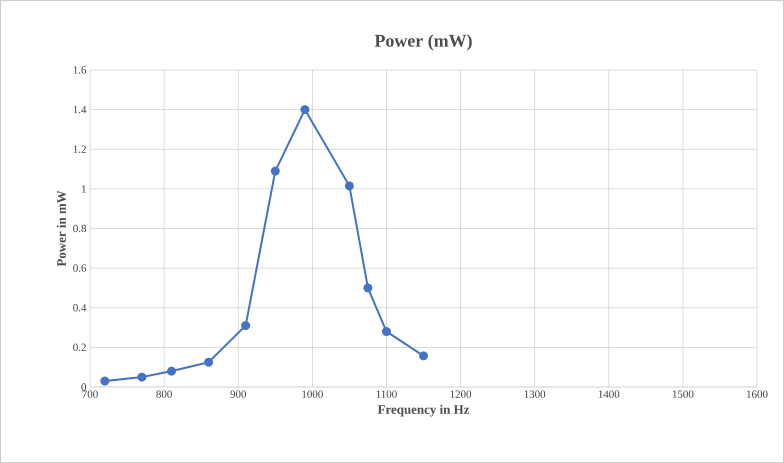 The width and height of the screenshot is (784, 463). What do you see at coordinates (90, 394) in the screenshot?
I see `x-tick-label: 700` at bounding box center [90, 394].